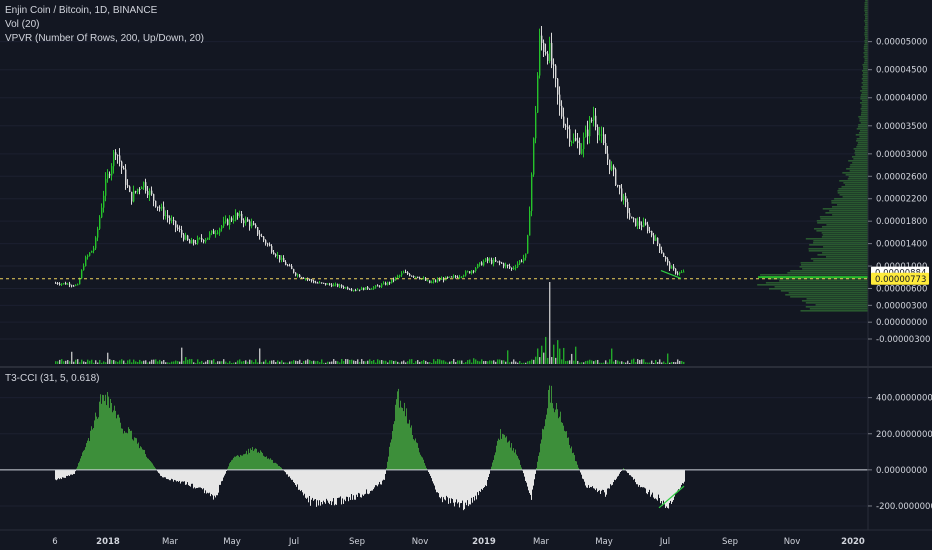 This screenshot has height=550, width=932. Describe the element at coordinates (104, 38) in the screenshot. I see `legend-vpvr: VPVR (Number Of Rows, 200, Up/Down, 20)` at that location.